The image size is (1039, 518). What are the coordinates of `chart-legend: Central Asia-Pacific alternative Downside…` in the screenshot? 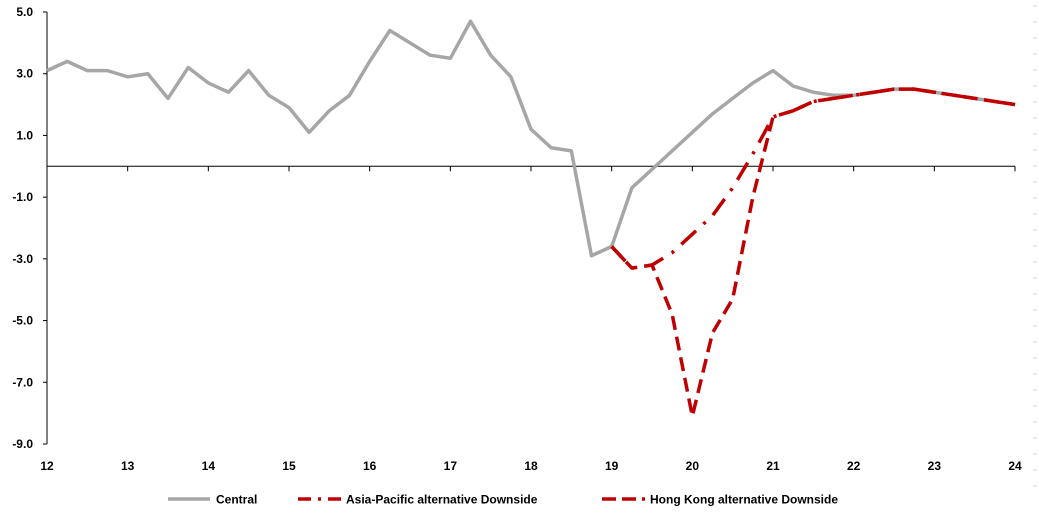 It's located at (503, 500).